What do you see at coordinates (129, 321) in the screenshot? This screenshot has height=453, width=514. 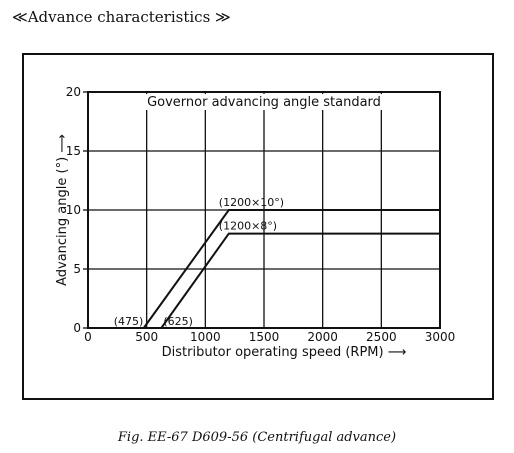 I see `annotation-1: (475)` at bounding box center [129, 321].